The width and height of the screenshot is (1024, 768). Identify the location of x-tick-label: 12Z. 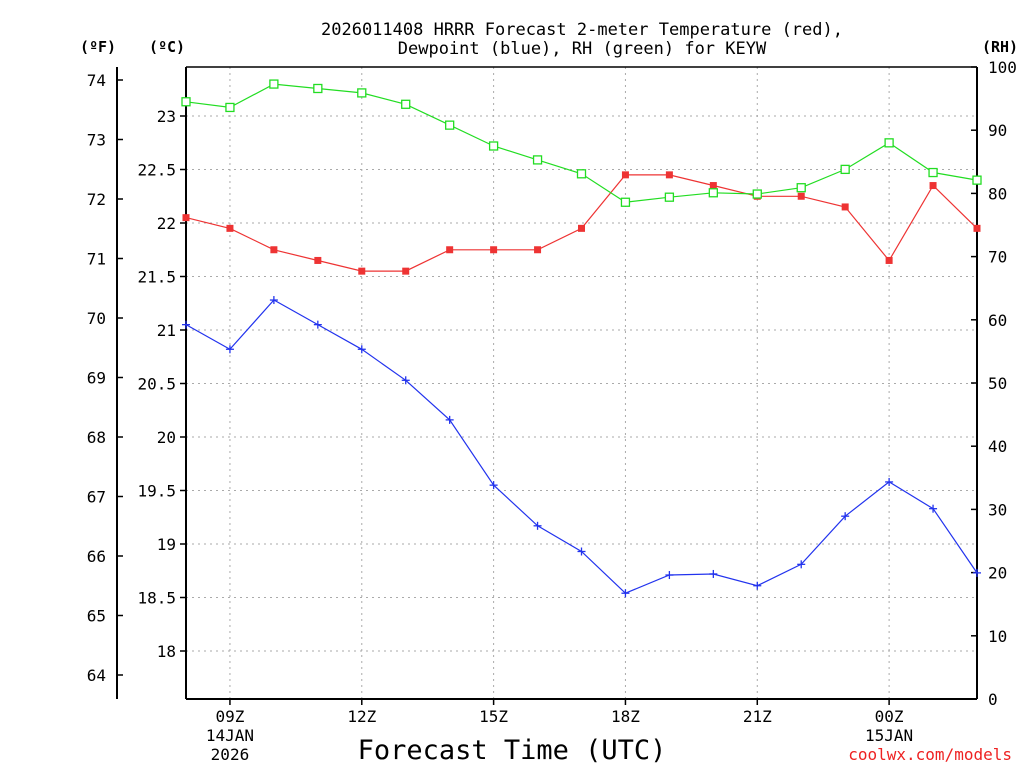
(361, 716).